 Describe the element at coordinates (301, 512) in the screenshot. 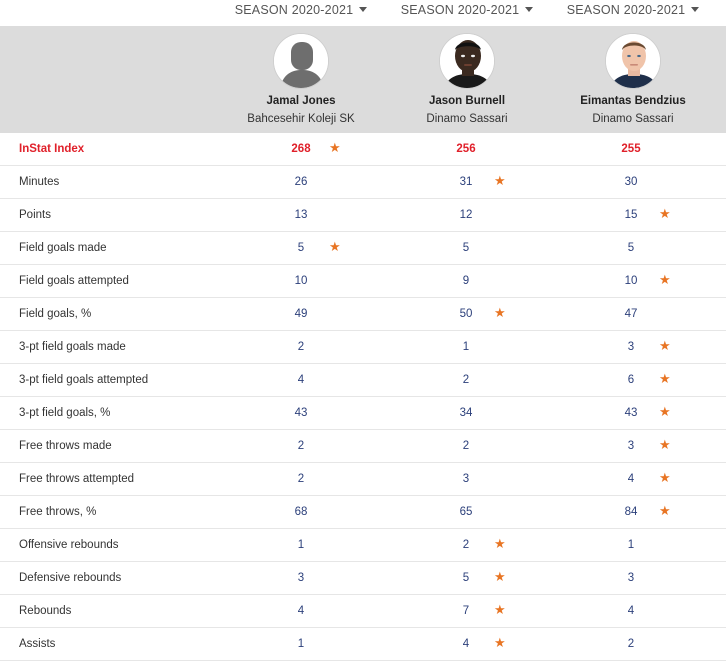

I see `stat-value-player-1: 68` at that location.